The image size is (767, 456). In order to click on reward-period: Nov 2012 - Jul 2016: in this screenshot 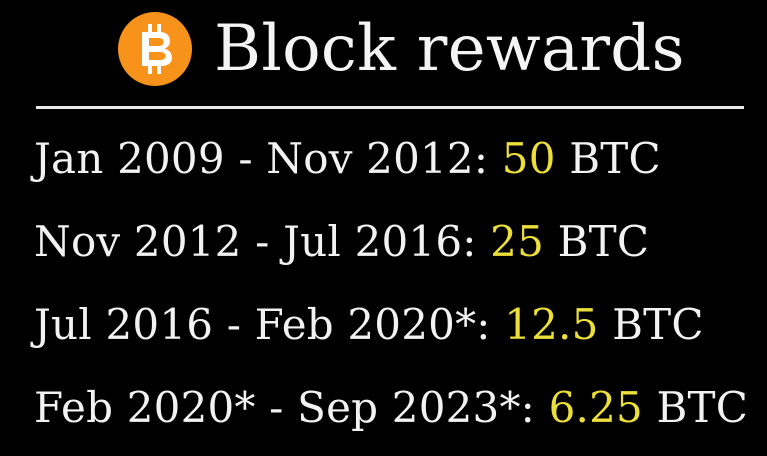, I will do `click(255, 241)`.